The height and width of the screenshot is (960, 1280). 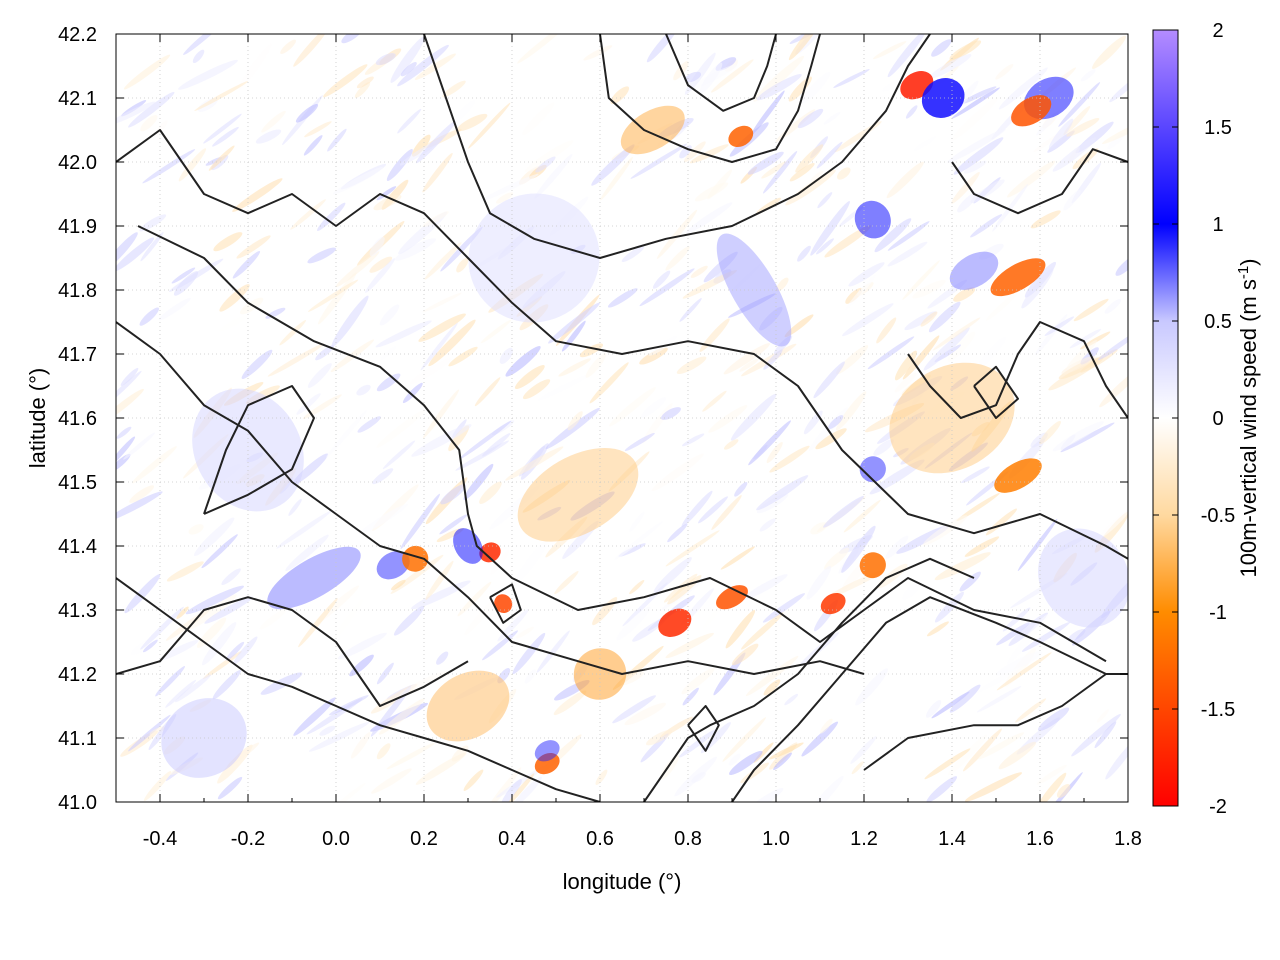 I want to click on colorbar-tick-label: -2, so click(x=1218, y=807).